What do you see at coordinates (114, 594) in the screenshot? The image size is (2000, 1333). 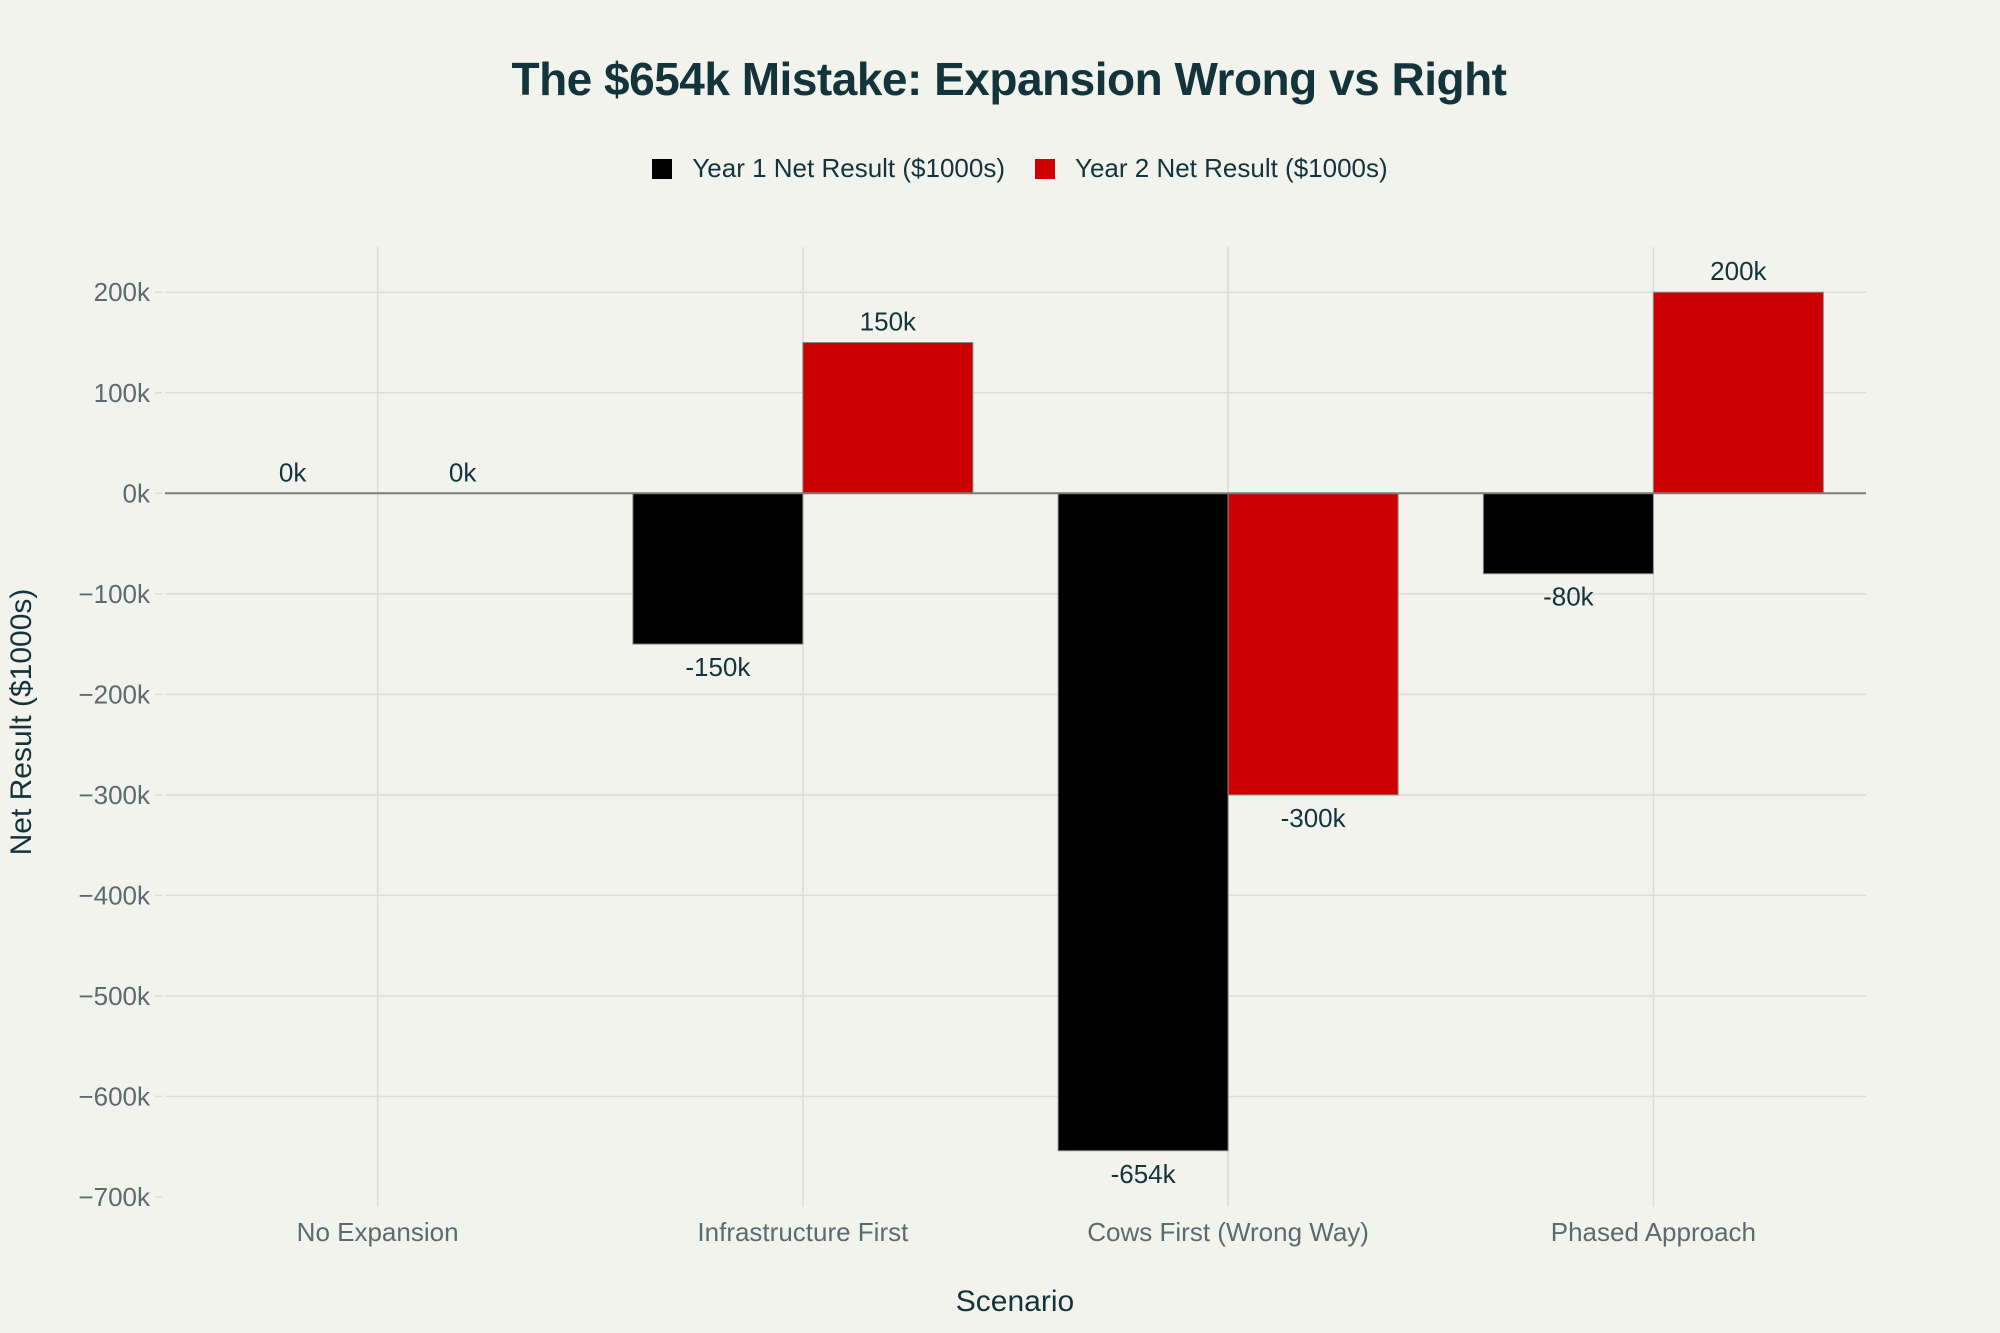 I see `y-tick-label: −100k` at bounding box center [114, 594].